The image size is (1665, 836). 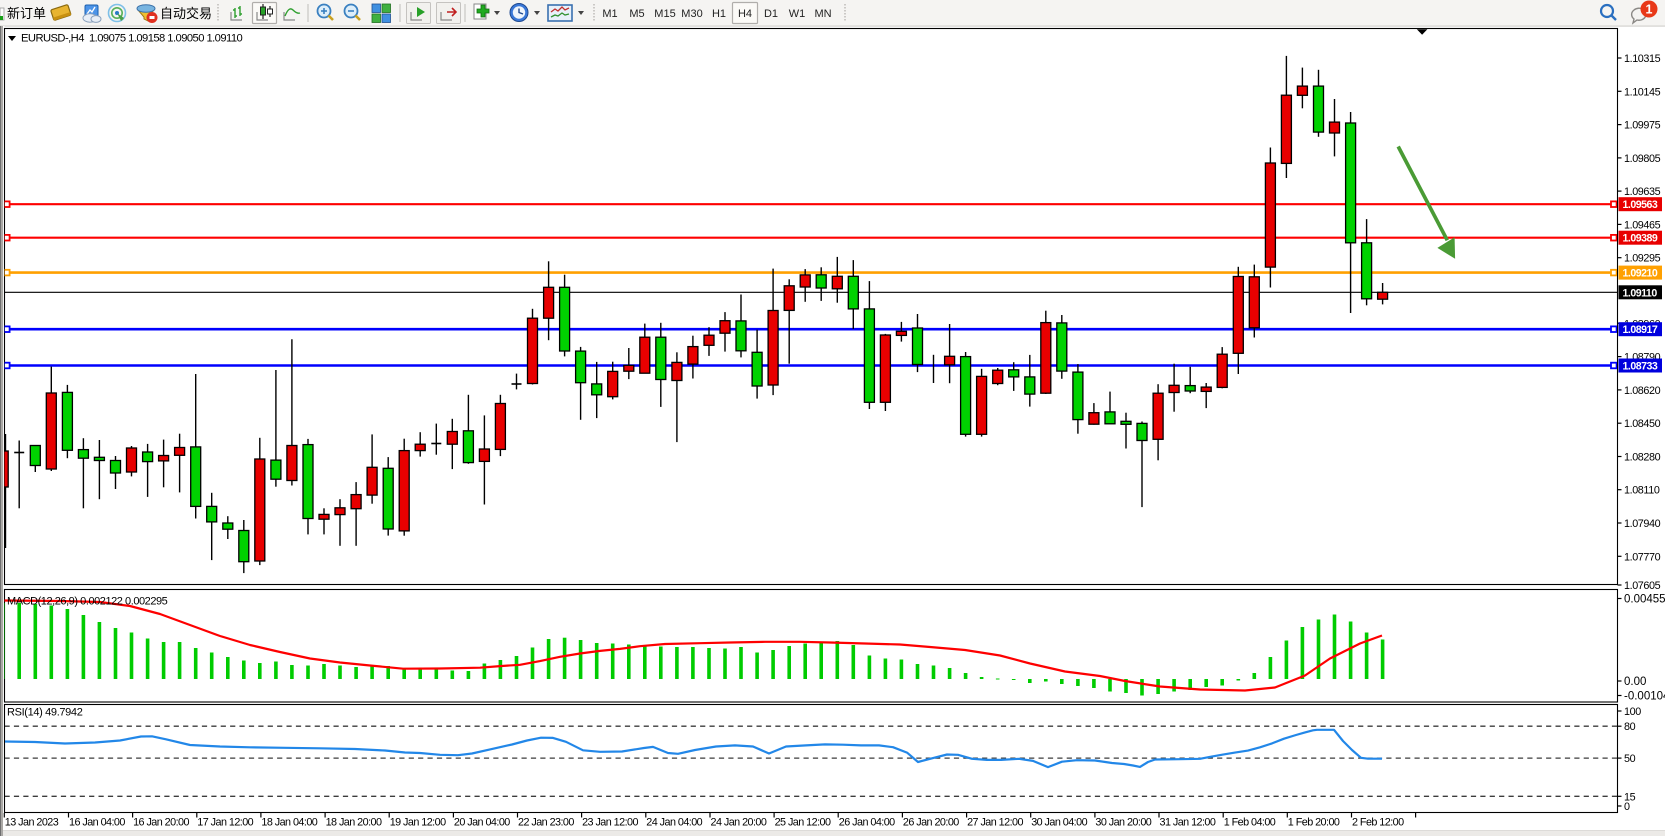 I want to click on svg-text: 24 Jan 04:00, so click(x=674, y=823).